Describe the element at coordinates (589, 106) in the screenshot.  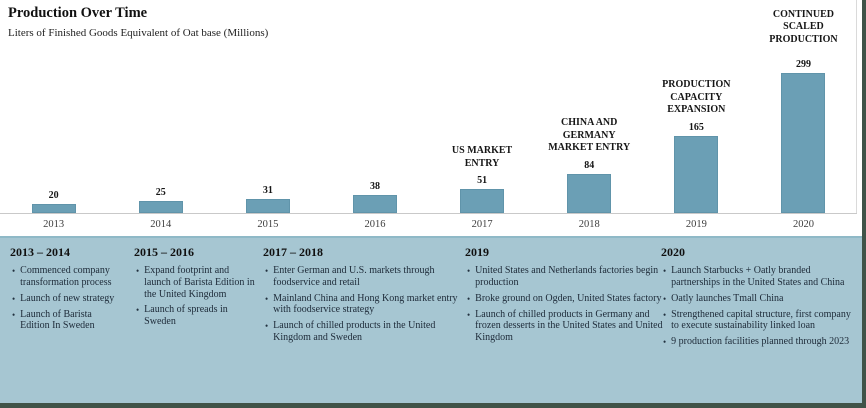
I see `bar-column: CHINA AND GERMANY MARKET ENTRY 84` at that location.